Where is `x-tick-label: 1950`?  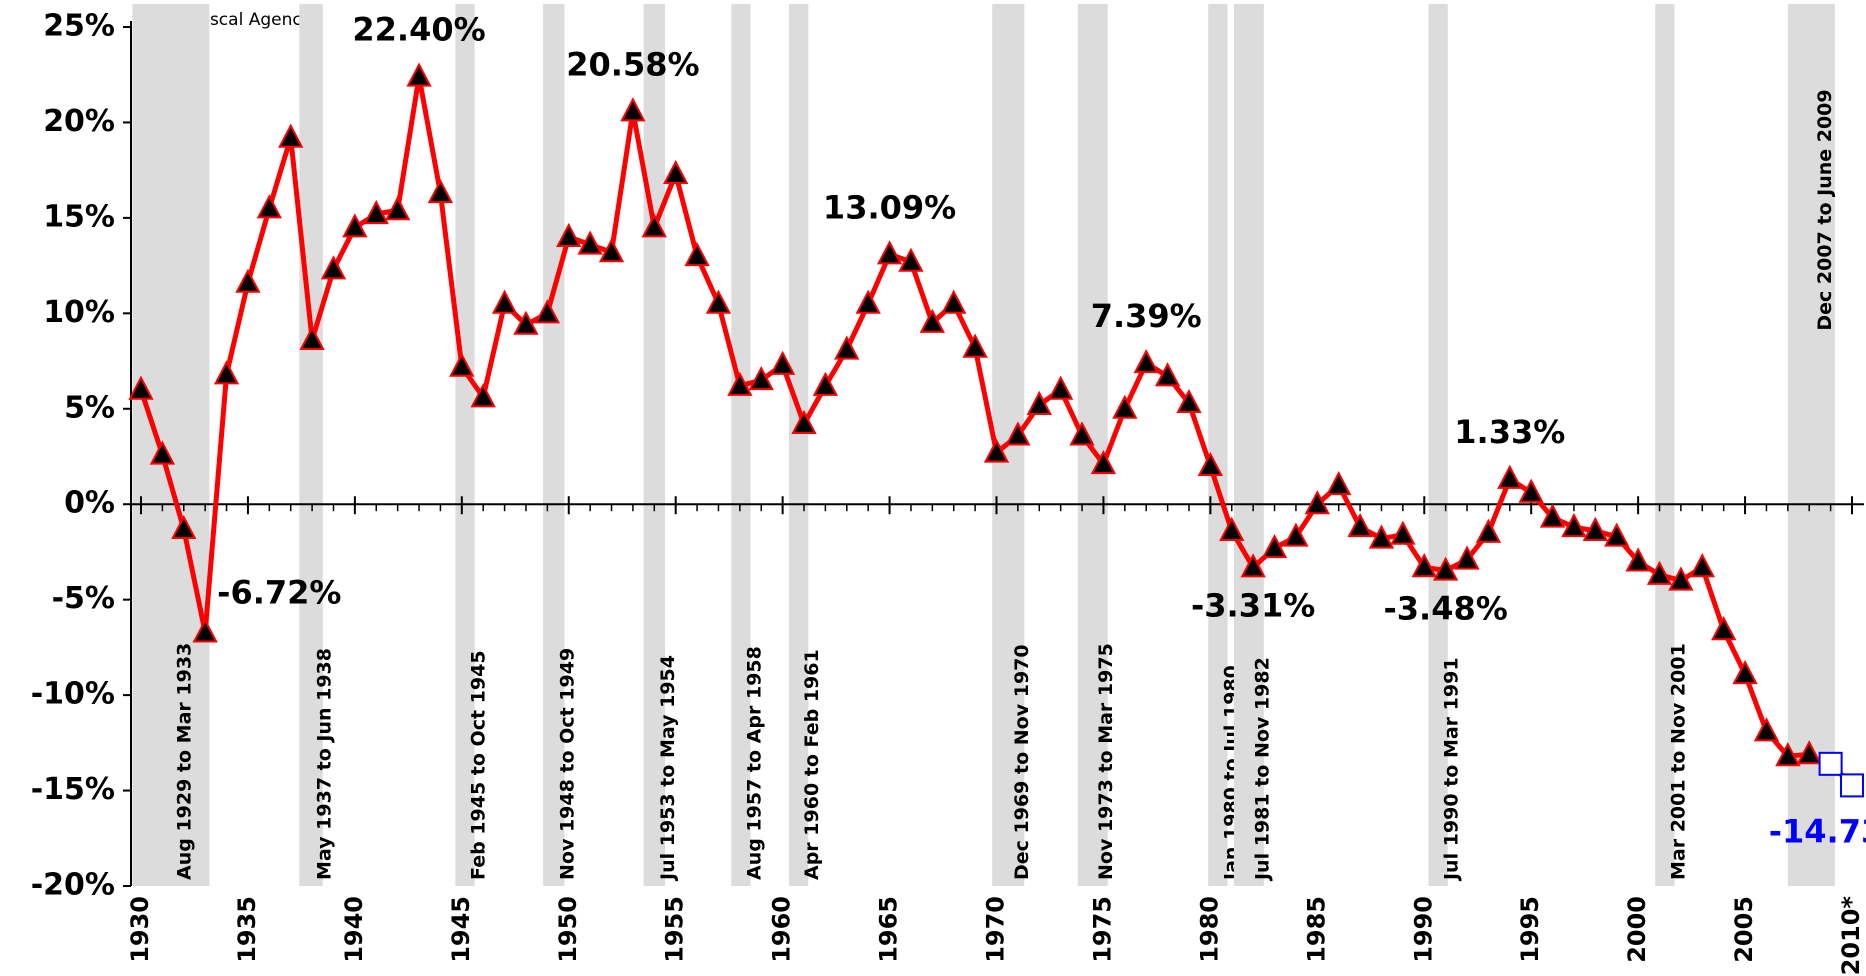
x-tick-label: 1950 is located at coordinates (568, 929).